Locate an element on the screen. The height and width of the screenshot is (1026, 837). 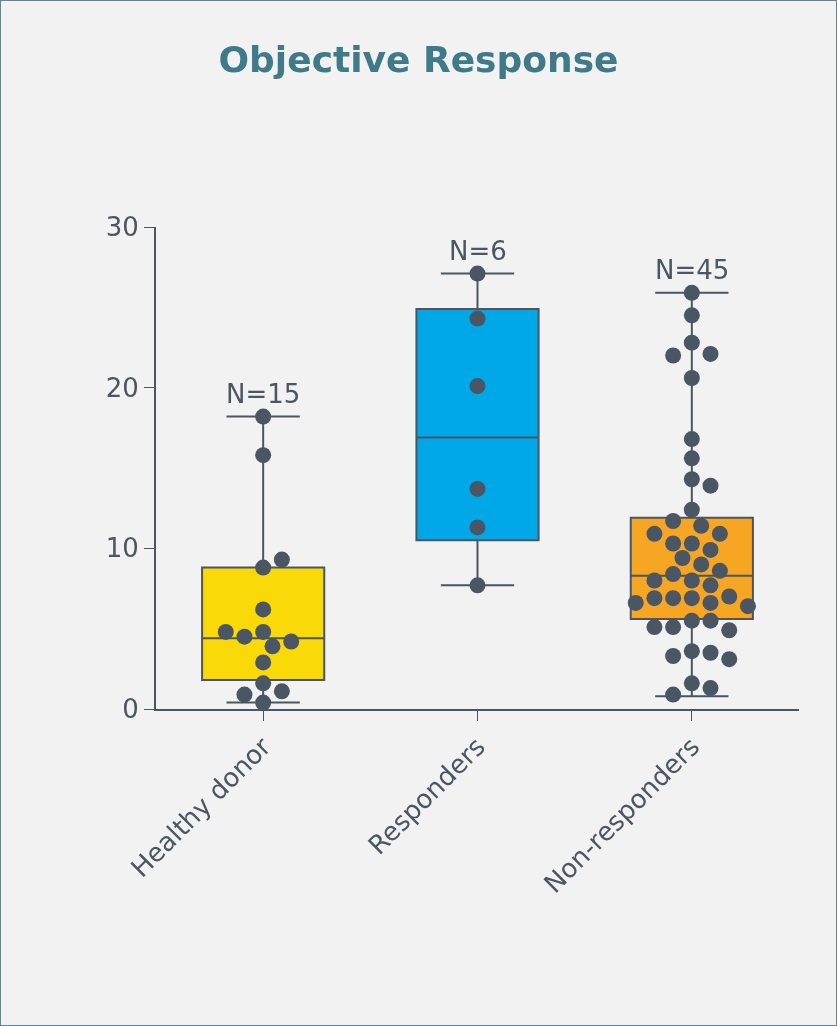
annotation: N=45 is located at coordinates (692, 270).